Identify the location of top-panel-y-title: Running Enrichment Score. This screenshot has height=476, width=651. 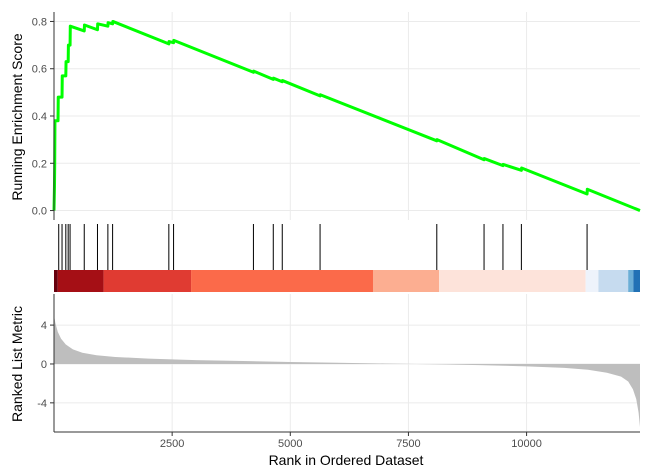
(17, 117).